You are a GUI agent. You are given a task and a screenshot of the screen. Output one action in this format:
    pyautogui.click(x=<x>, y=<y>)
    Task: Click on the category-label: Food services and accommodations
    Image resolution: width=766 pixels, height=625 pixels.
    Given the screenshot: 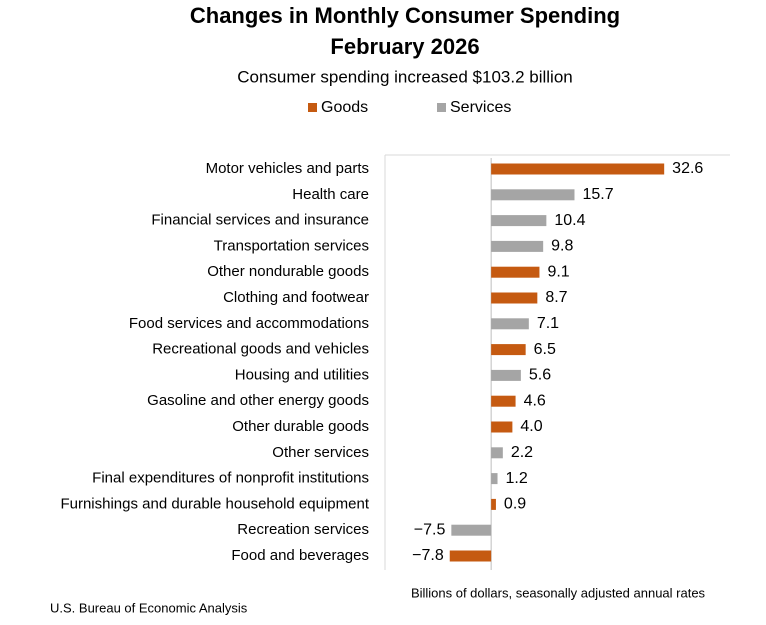 What is the action you would take?
    pyautogui.click(x=249, y=323)
    